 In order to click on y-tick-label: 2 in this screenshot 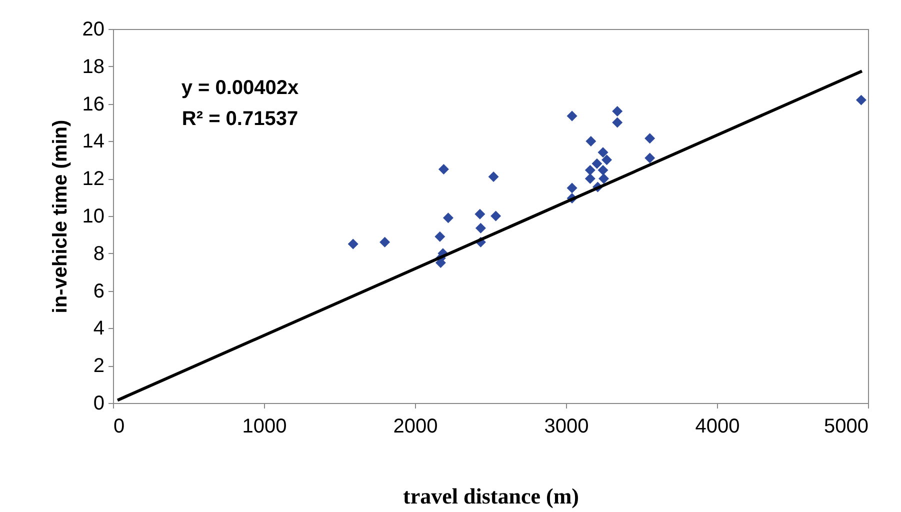, I will do `click(98, 366)`.